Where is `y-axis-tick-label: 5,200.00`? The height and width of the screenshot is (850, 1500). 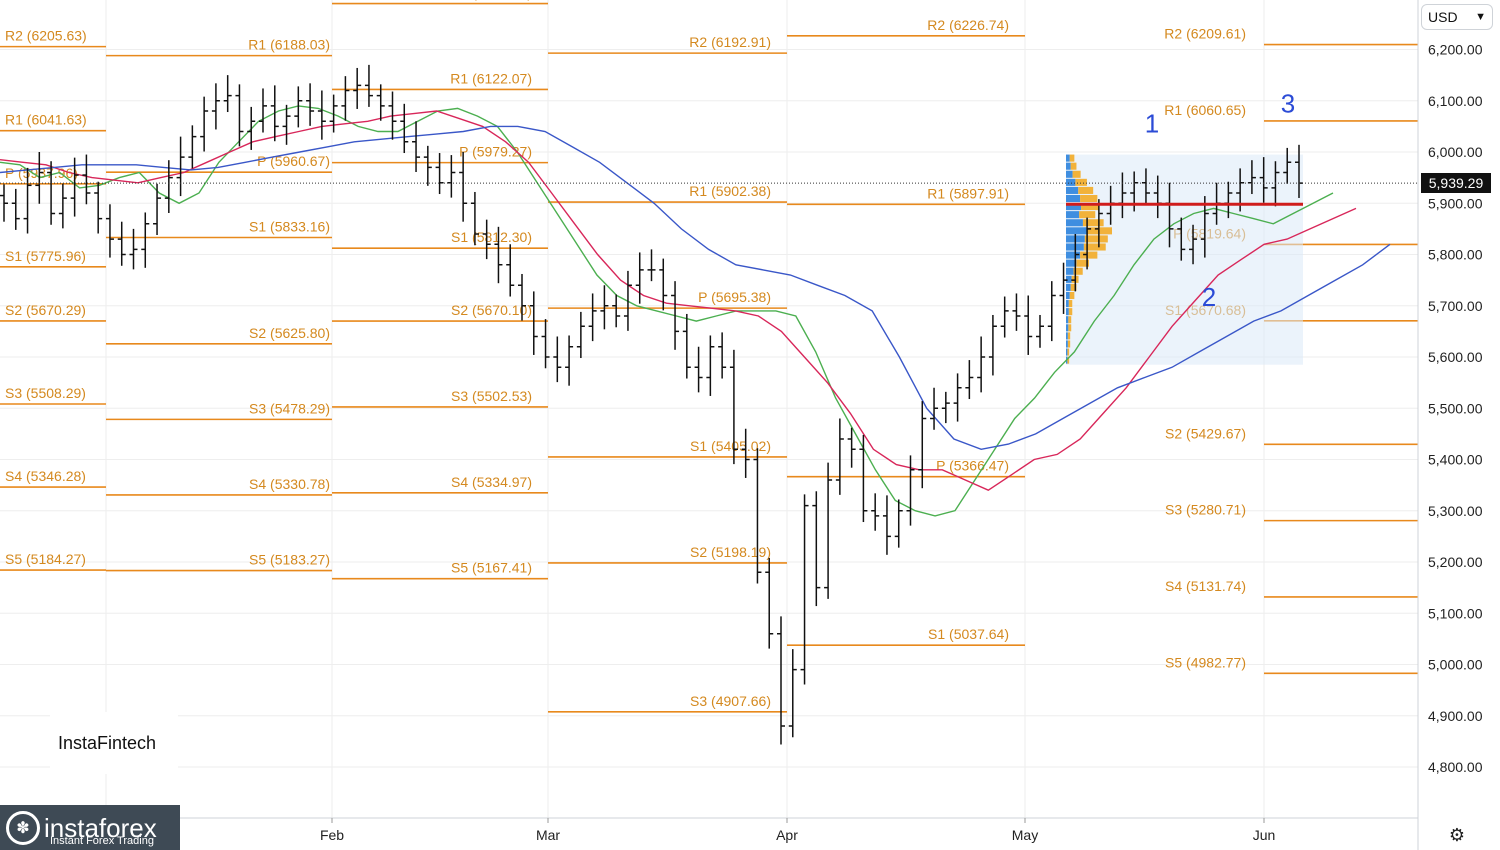 y-axis-tick-label: 5,200.00 is located at coordinates (1455, 562).